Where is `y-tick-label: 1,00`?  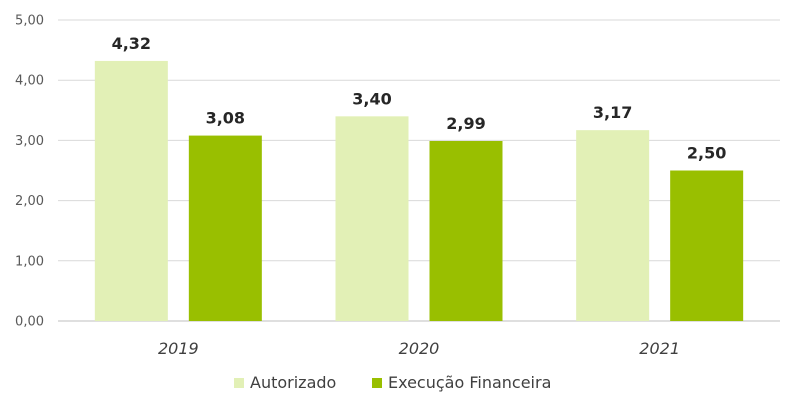
y-tick-label: 1,00 is located at coordinates (29, 261).